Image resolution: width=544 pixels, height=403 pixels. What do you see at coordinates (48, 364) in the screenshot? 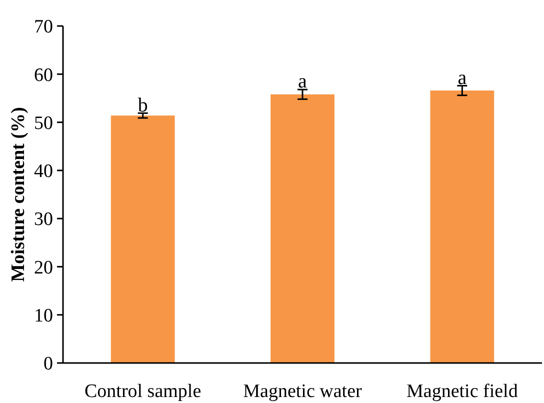
I see `y-tick-label: 0` at bounding box center [48, 364].